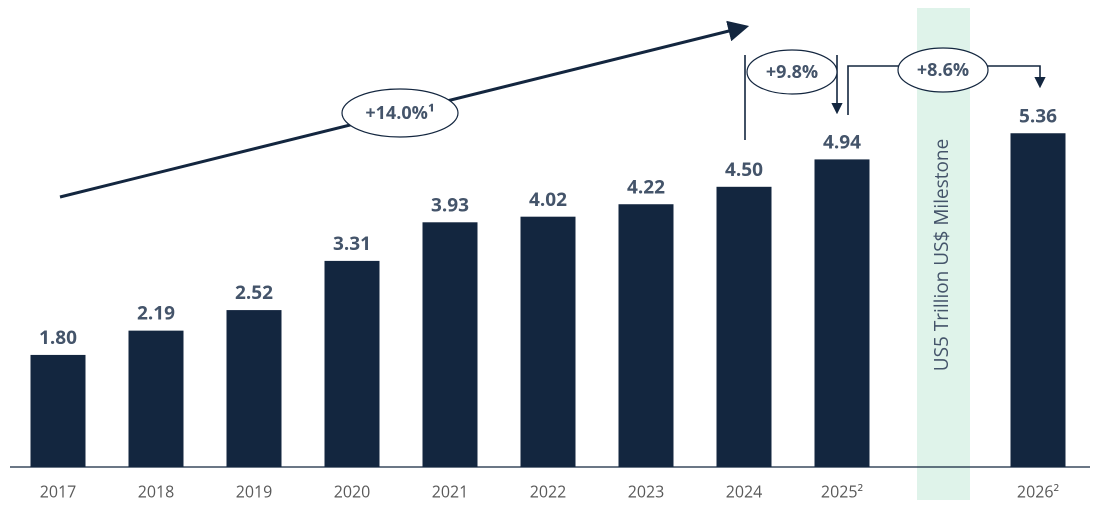 This screenshot has width=1095, height=520. I want to click on value-label: 2.19, so click(156, 313).